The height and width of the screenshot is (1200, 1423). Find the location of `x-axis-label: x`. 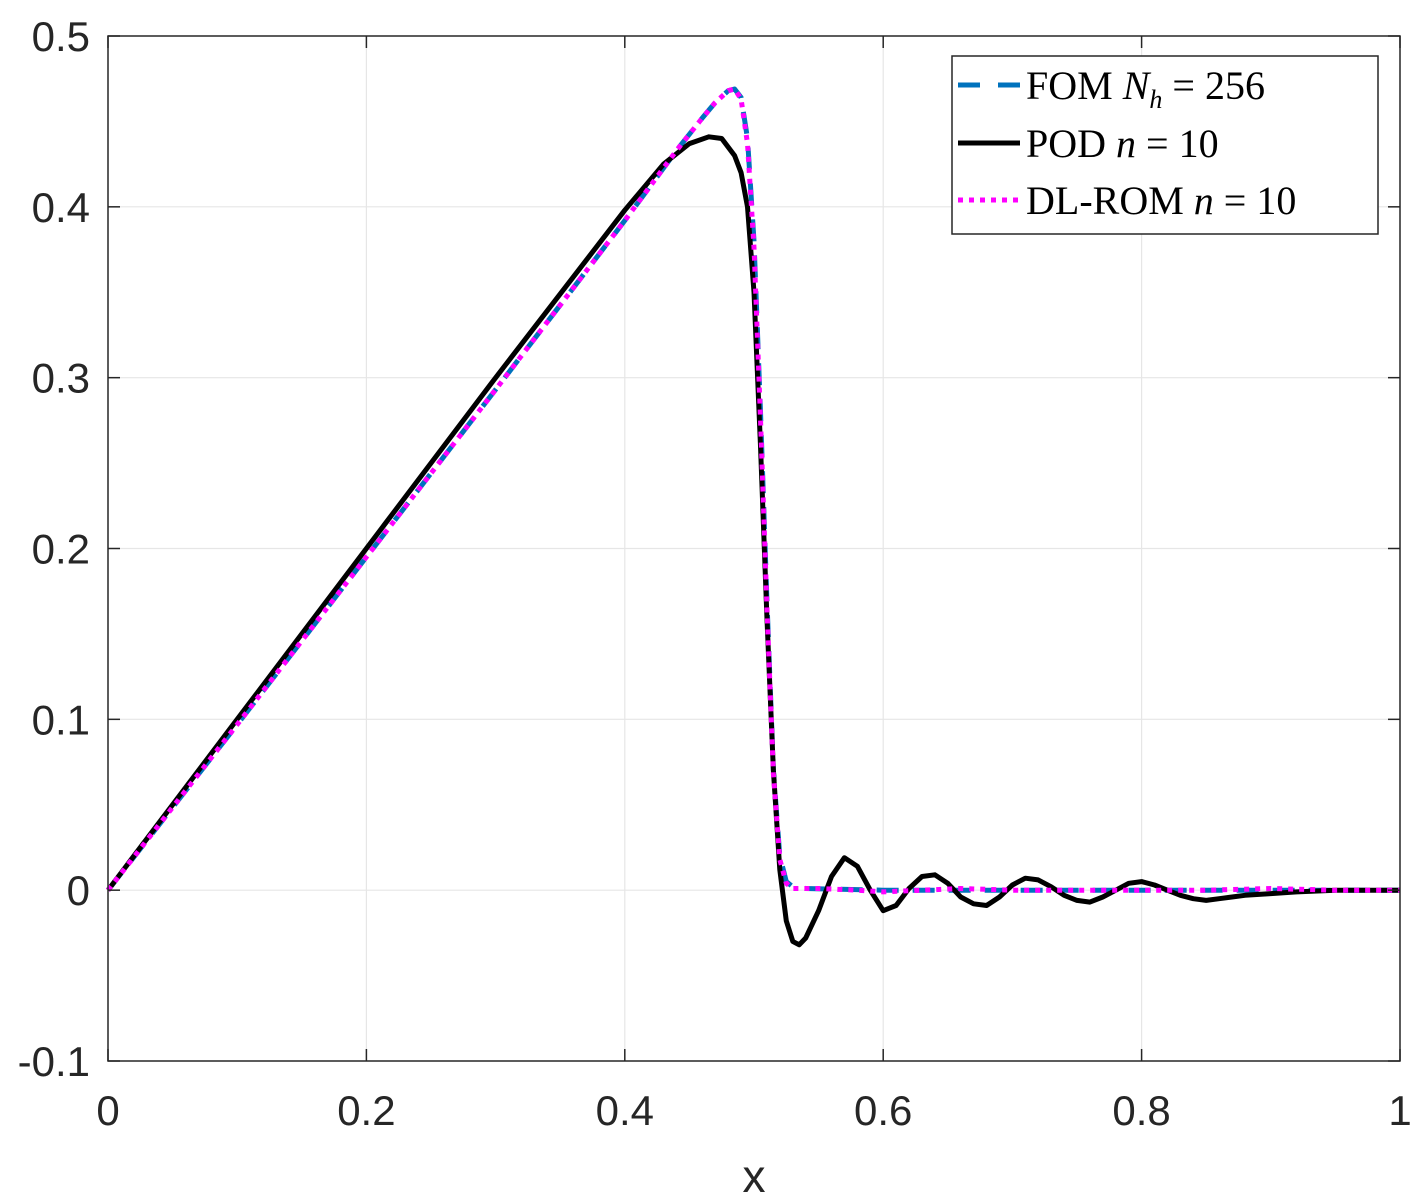

x-axis-label: x is located at coordinates (754, 1175).